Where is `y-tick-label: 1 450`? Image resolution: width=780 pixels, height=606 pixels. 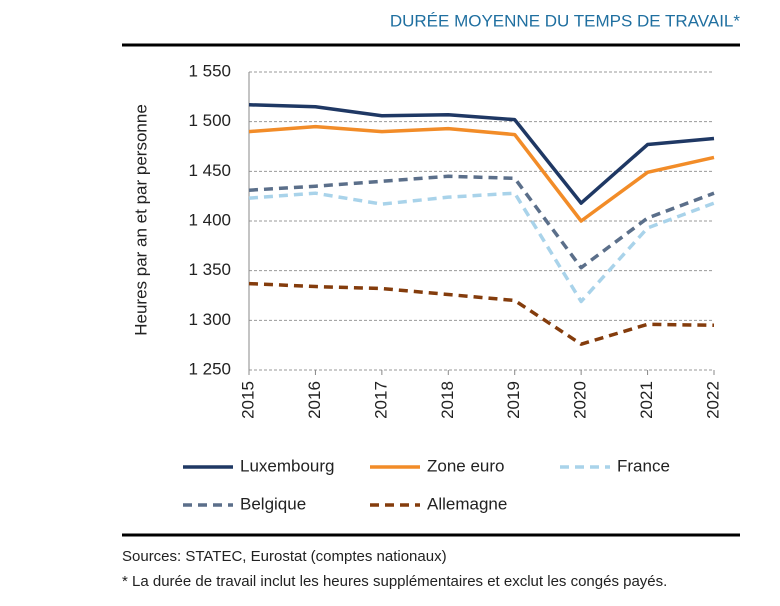
y-tick-label: 1 450 is located at coordinates (209, 170).